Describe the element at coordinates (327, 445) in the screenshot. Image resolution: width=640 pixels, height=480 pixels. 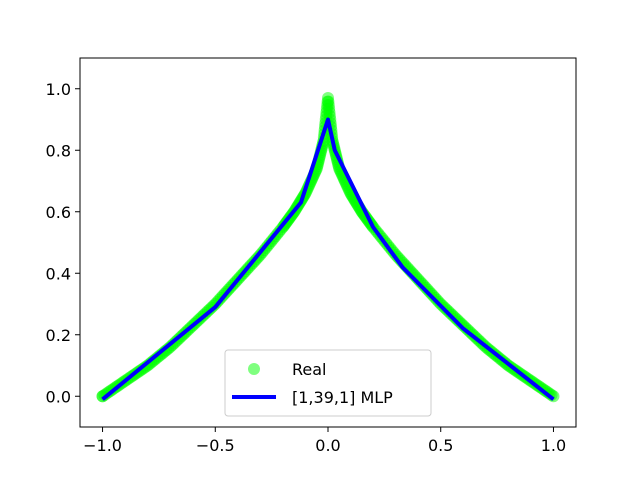
I see `x-tick-label: 0.0` at that location.